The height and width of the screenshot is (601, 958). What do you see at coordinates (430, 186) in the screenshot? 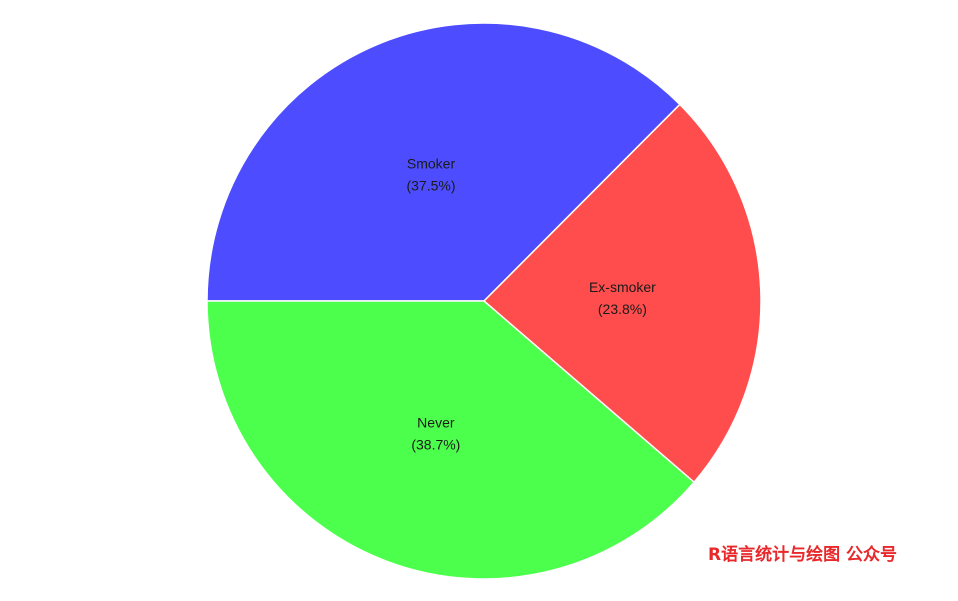
I see `slice-percent-label: (37.5%)` at bounding box center [430, 186].